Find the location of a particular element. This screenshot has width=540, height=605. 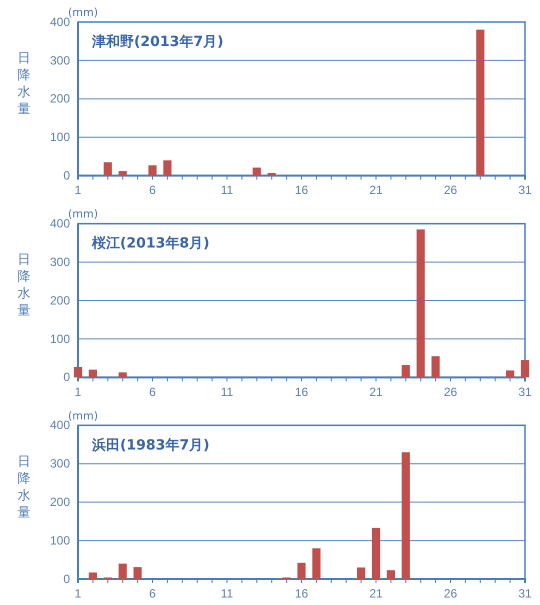

text: 浜田(1983年7月) is located at coordinates (150, 445).